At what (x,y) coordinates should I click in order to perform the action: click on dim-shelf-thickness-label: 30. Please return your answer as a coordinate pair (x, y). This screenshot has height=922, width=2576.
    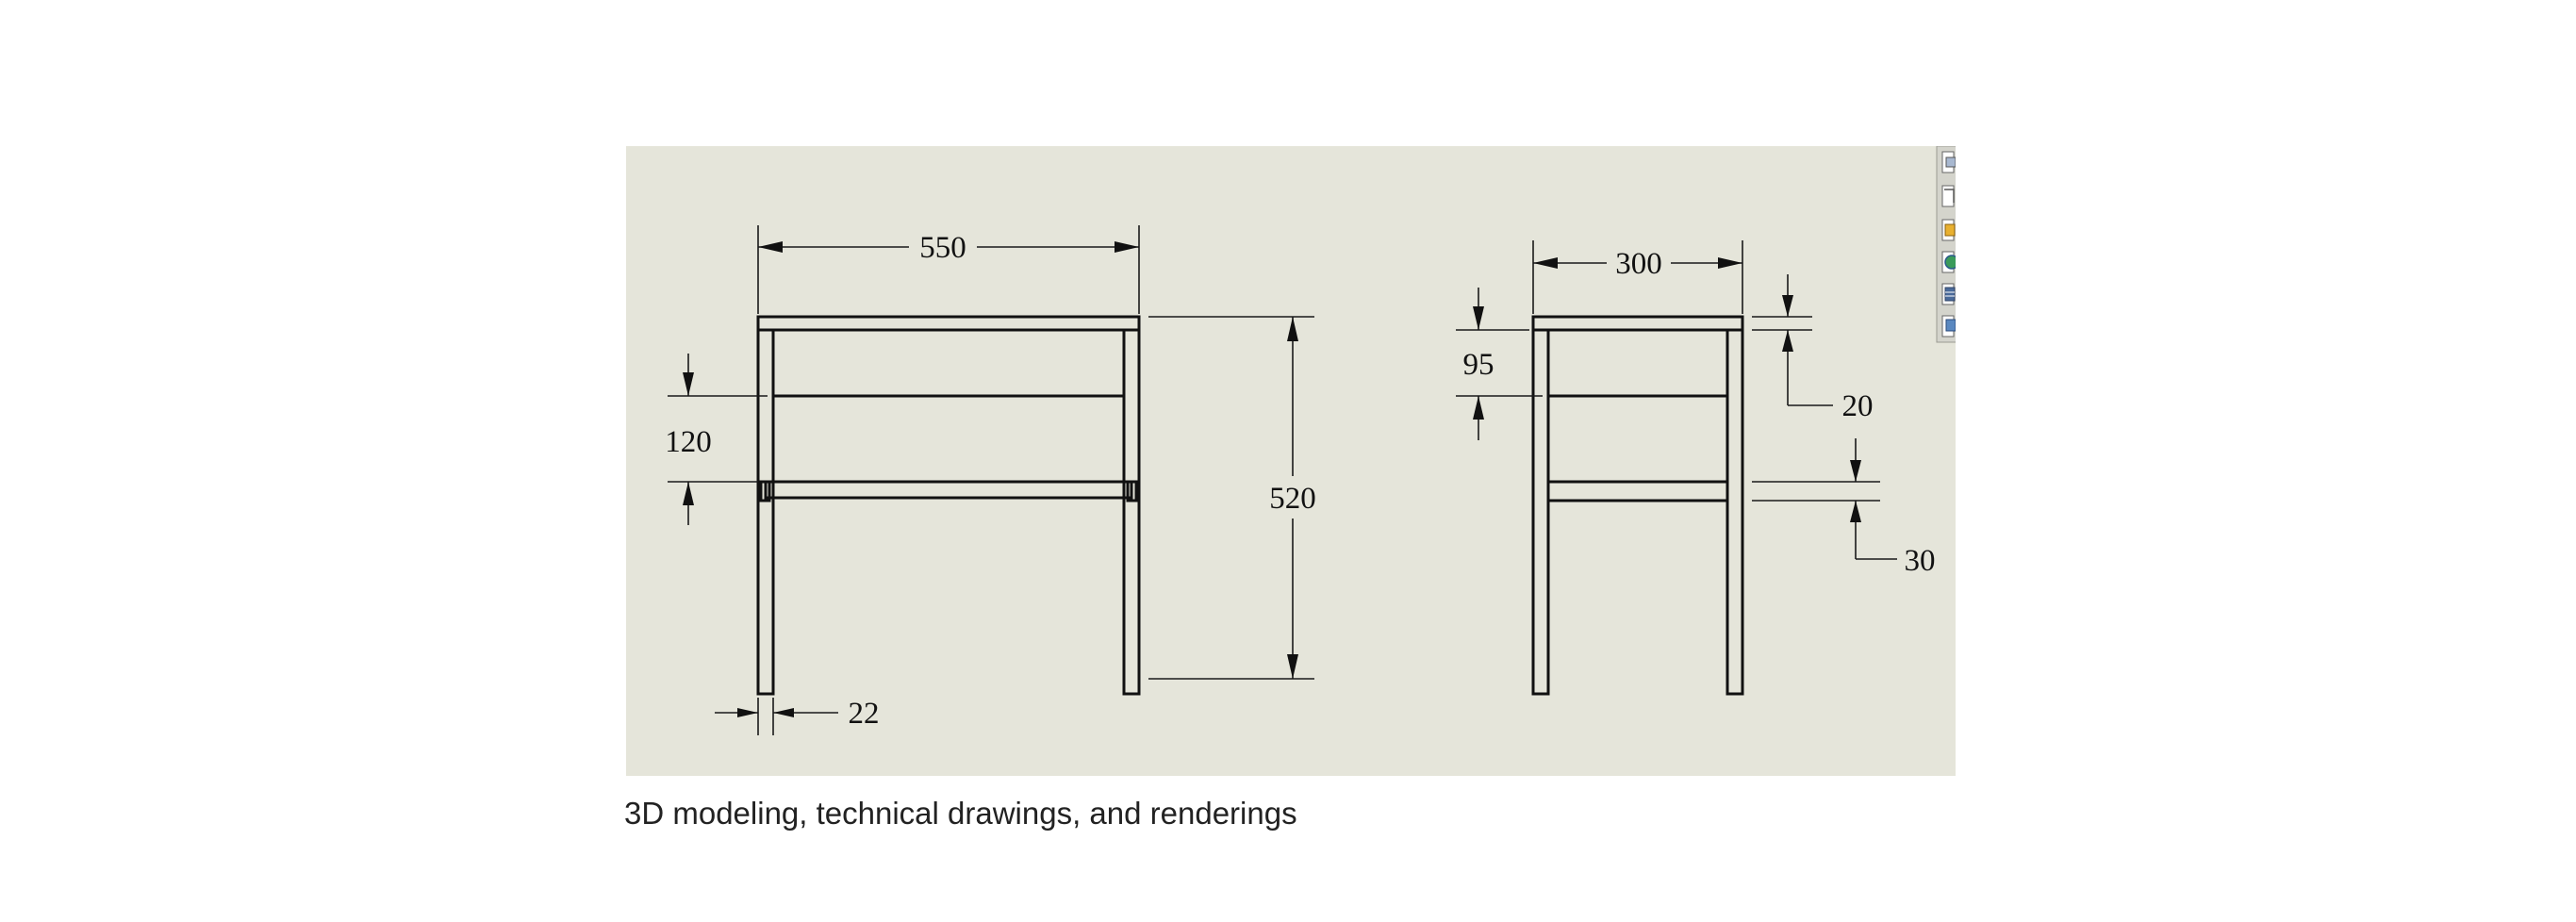
    Looking at the image, I should click on (1920, 561).